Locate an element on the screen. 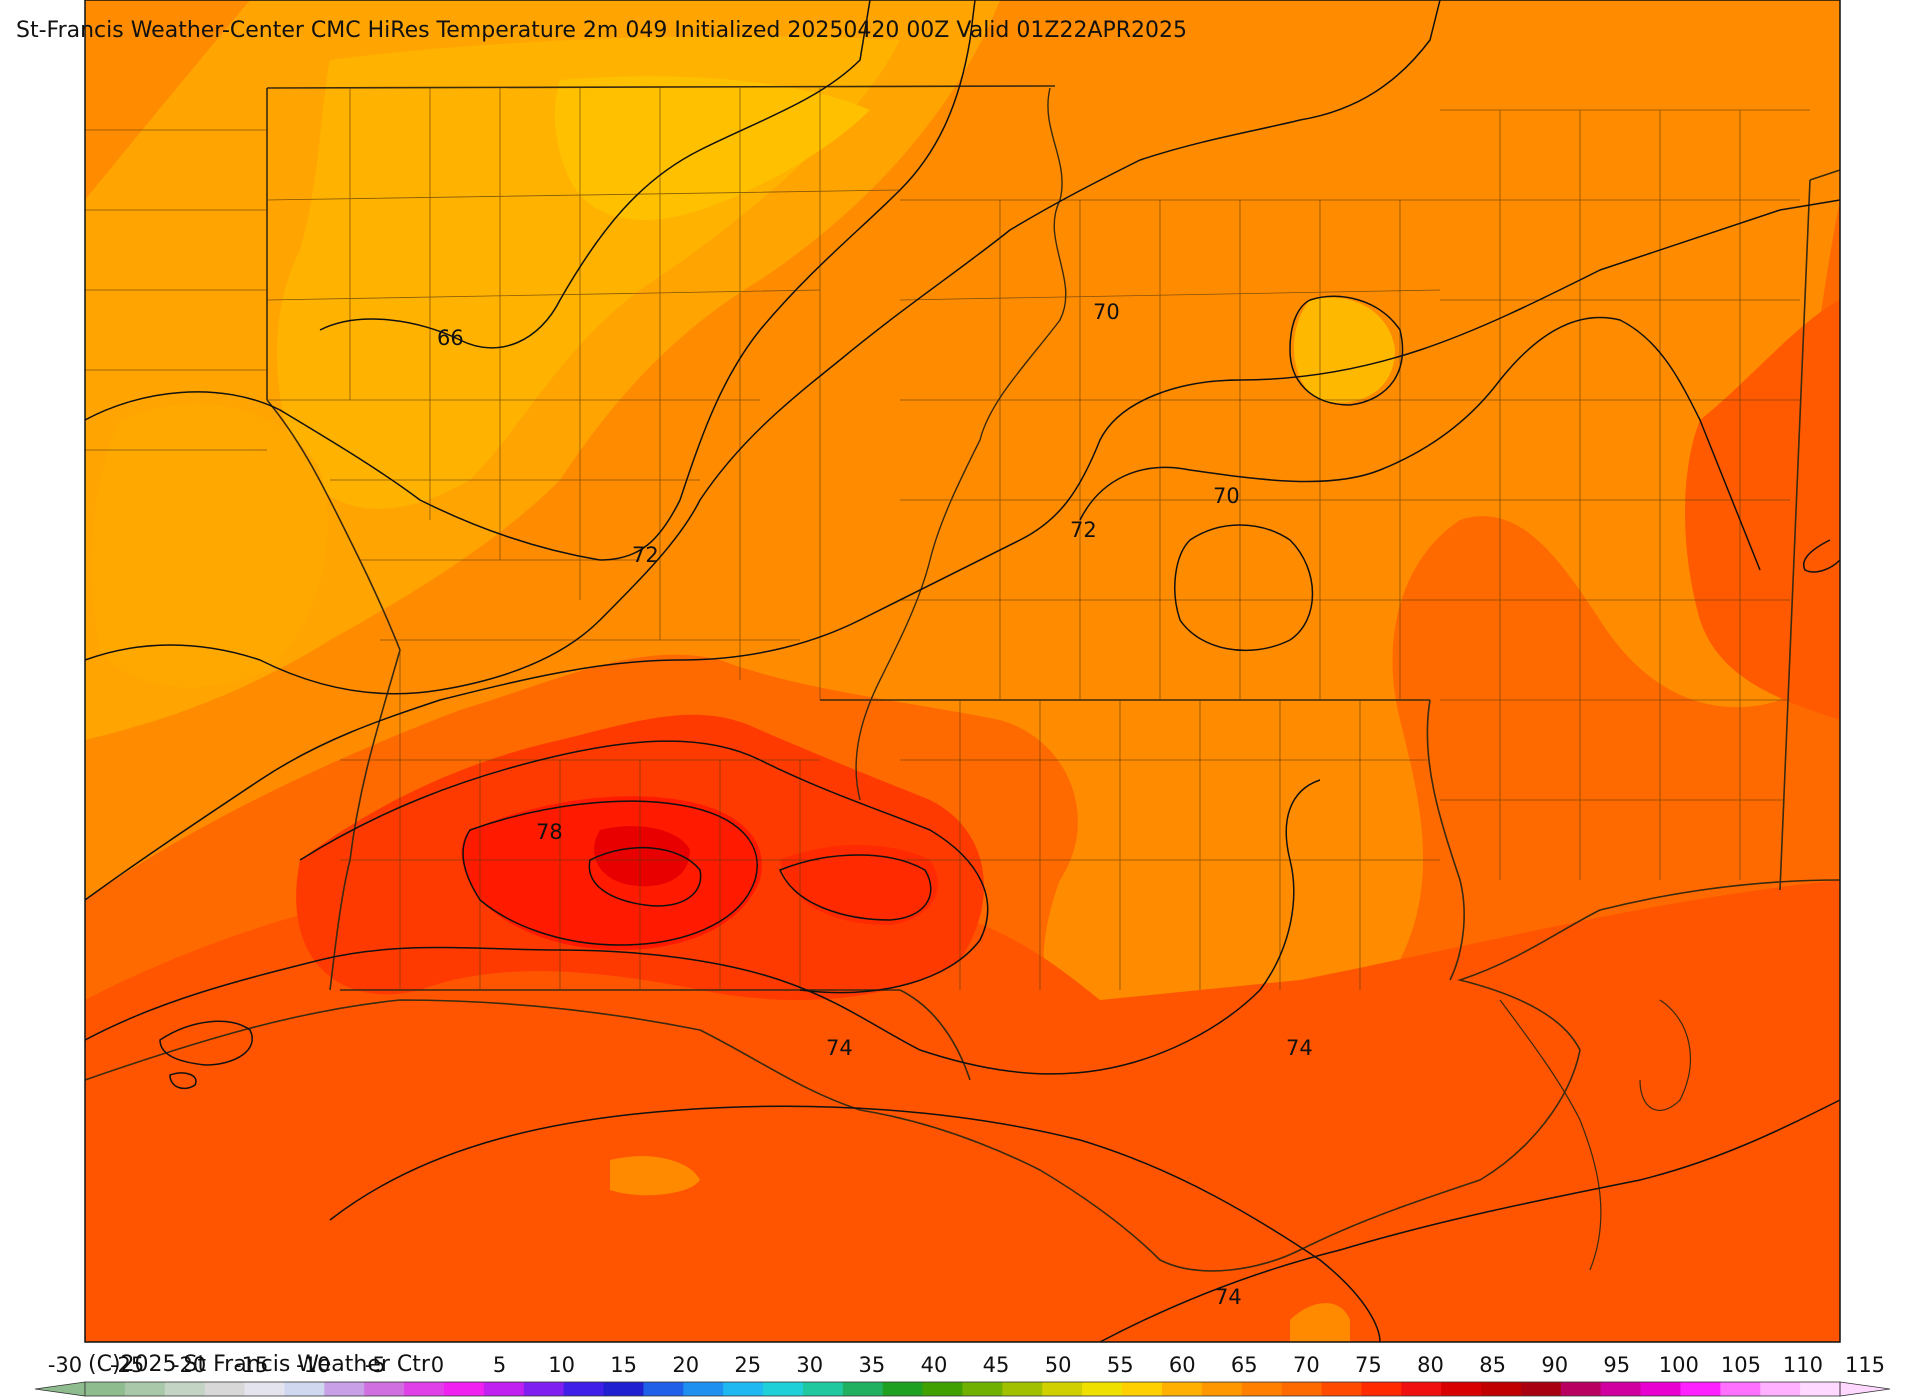 The image size is (1920, 1400). colorbar-tick-label: -30 is located at coordinates (65, 1365).